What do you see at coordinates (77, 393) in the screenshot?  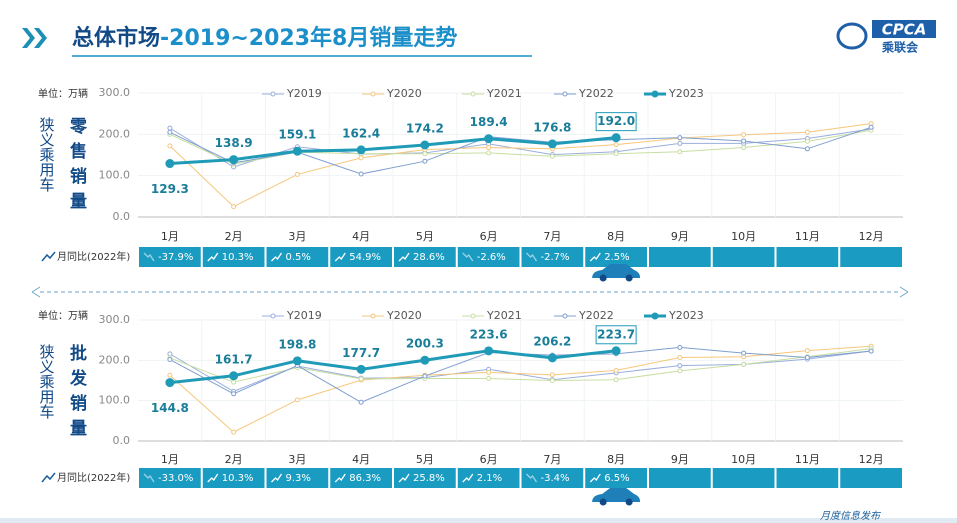 I see `metric-label: 批发销量` at bounding box center [77, 393].